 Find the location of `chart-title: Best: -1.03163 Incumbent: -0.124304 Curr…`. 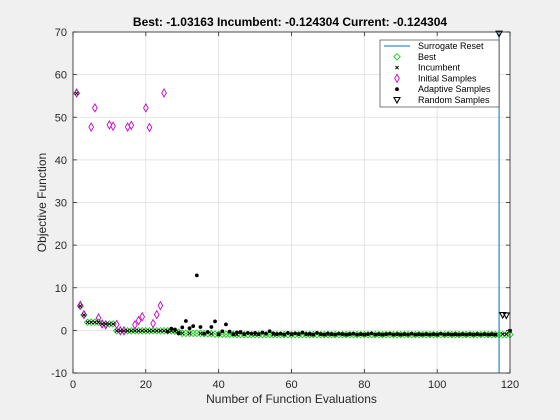

chart-title: Best: -1.03163 Incumbent: -0.124304 Curr… is located at coordinates (290, 22).